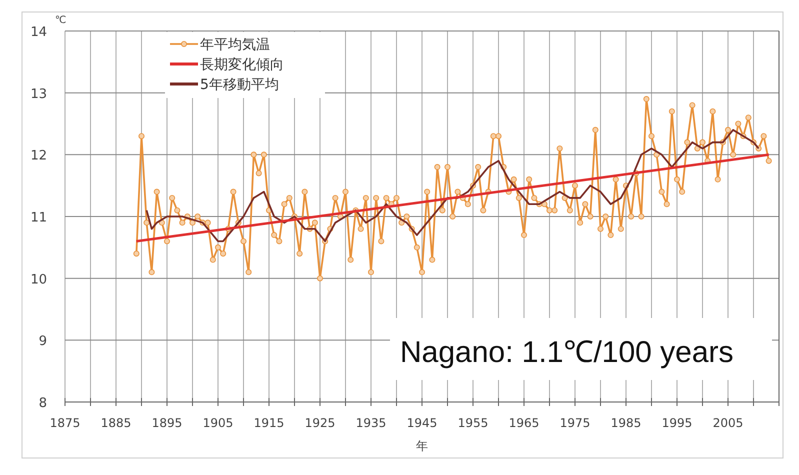 The image size is (799, 475). I want to click on x-tick-label: 1895, so click(167, 423).